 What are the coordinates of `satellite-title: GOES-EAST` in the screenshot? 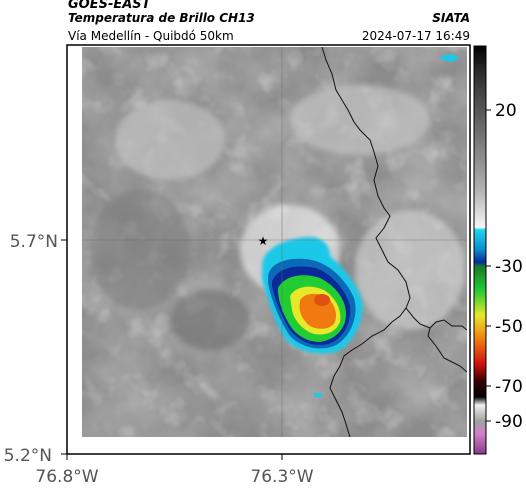 It's located at (109, 6).